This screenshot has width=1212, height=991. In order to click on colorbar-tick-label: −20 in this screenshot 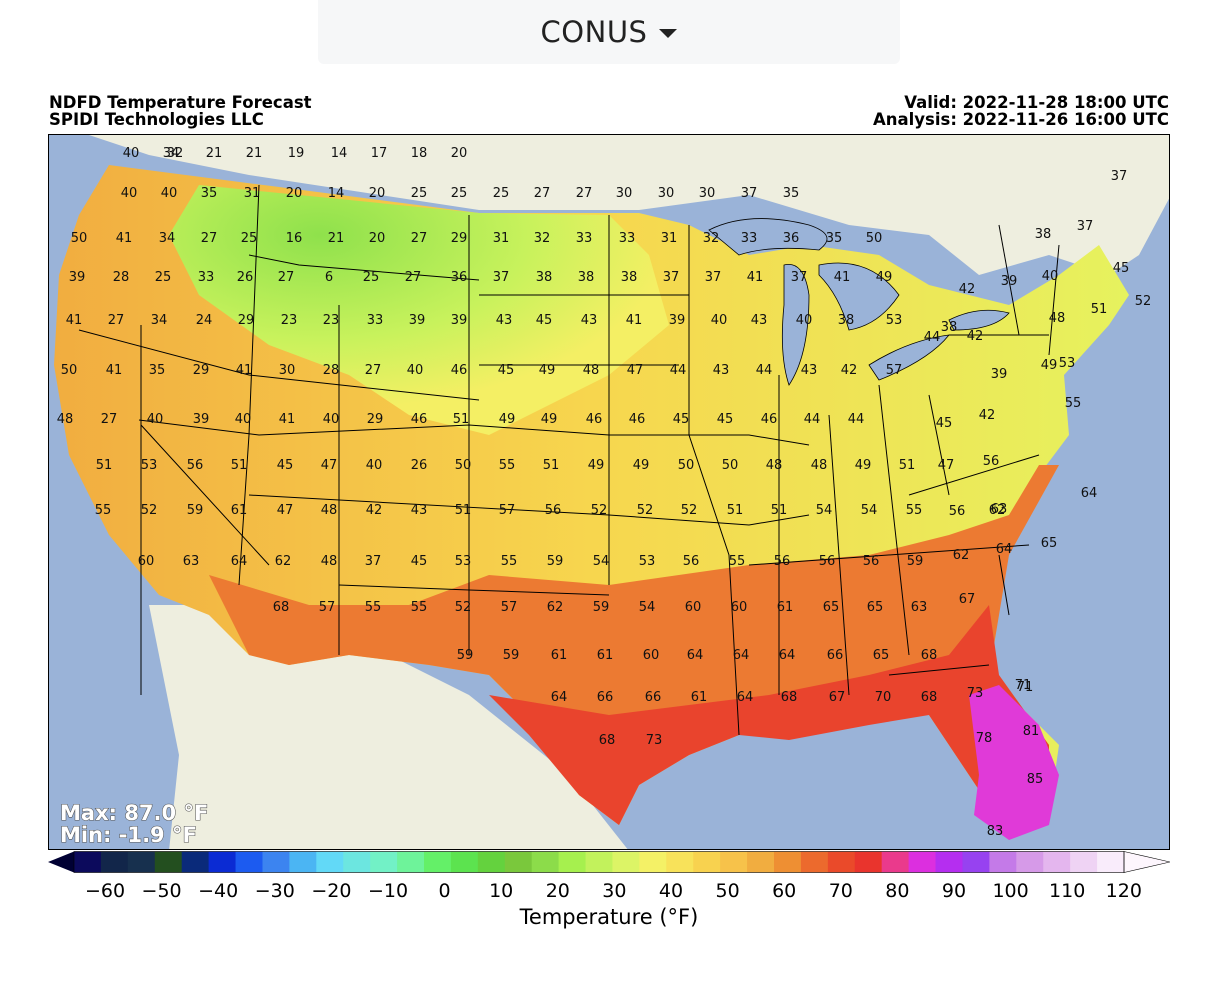, I will do `click(331, 891)`.